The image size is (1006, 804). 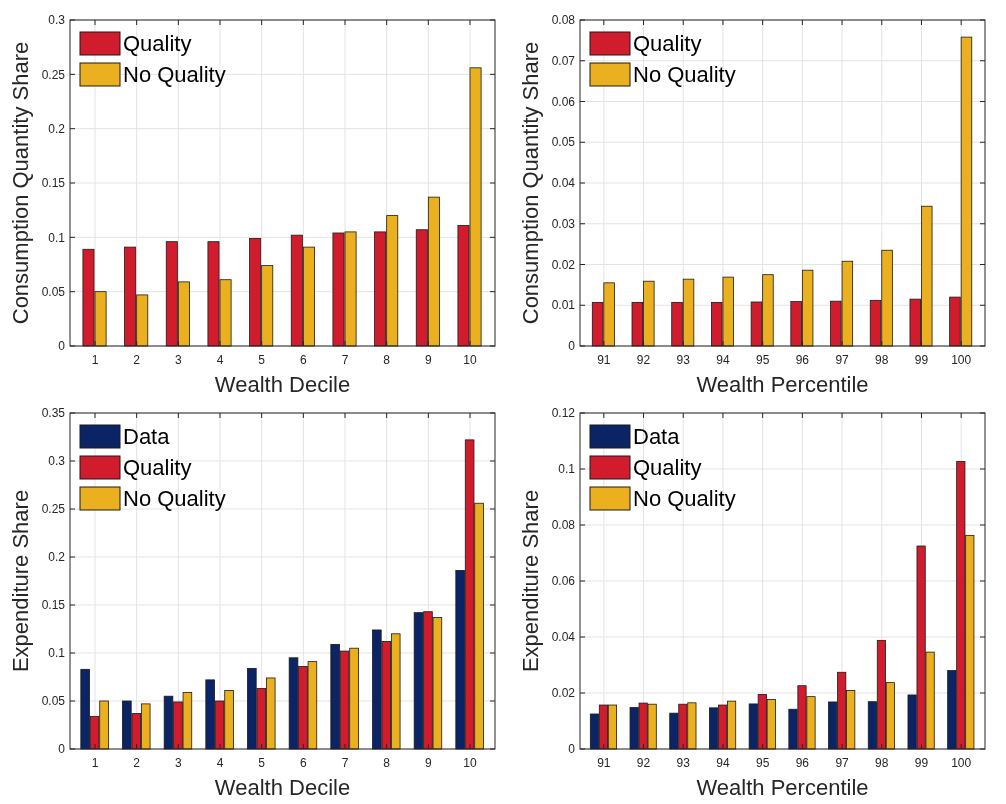 What do you see at coordinates (563, 60) in the screenshot?
I see `y-tick-label: 0.07` at bounding box center [563, 60].